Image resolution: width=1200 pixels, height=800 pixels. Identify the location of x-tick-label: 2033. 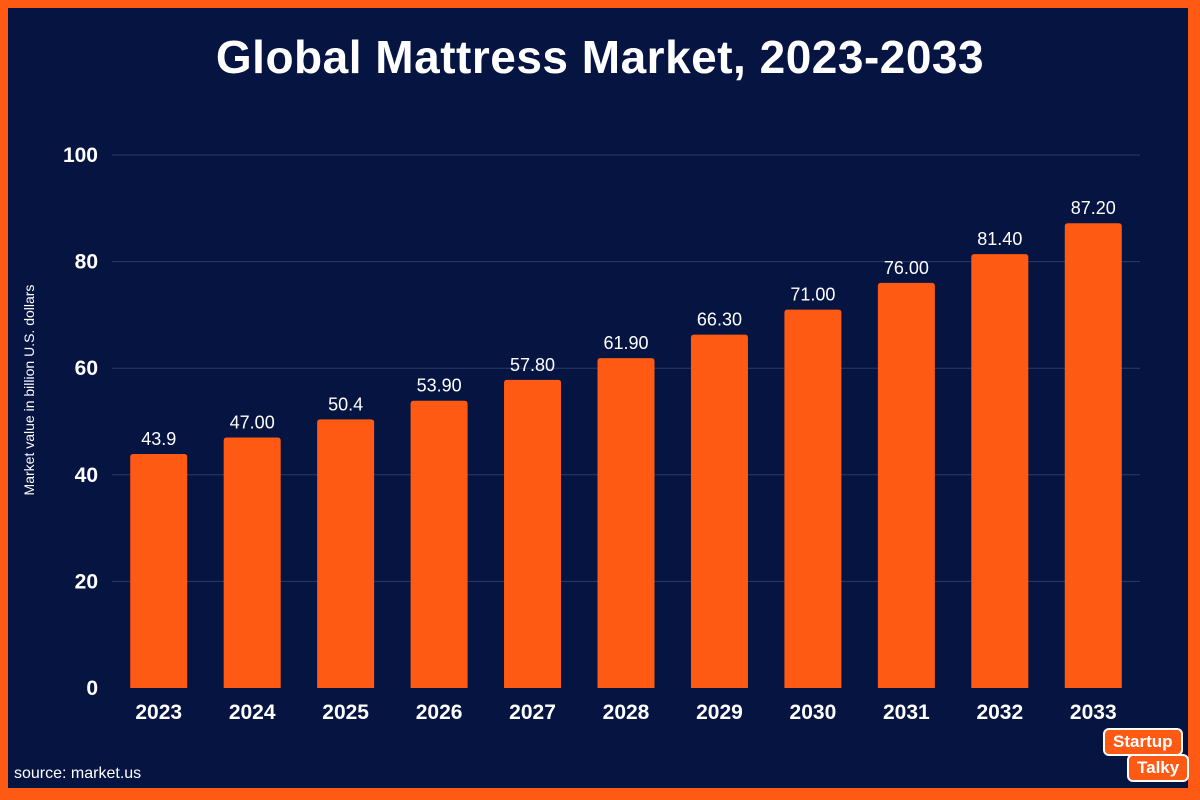
(1093, 712).